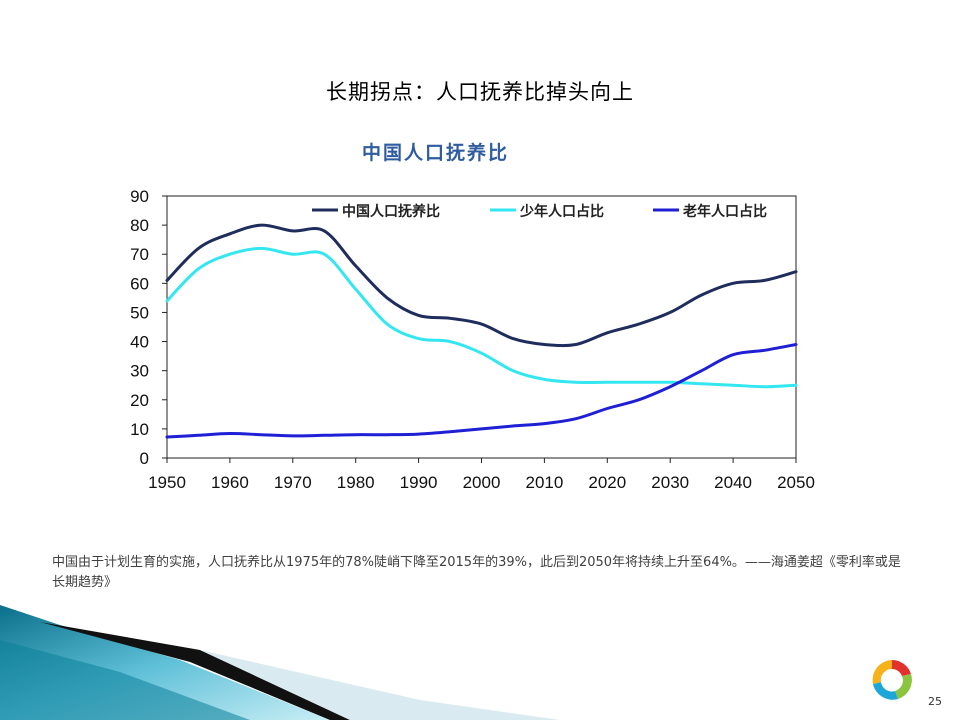 This screenshot has height=720, width=960. I want to click on y-tick-label: 30, so click(139, 371).